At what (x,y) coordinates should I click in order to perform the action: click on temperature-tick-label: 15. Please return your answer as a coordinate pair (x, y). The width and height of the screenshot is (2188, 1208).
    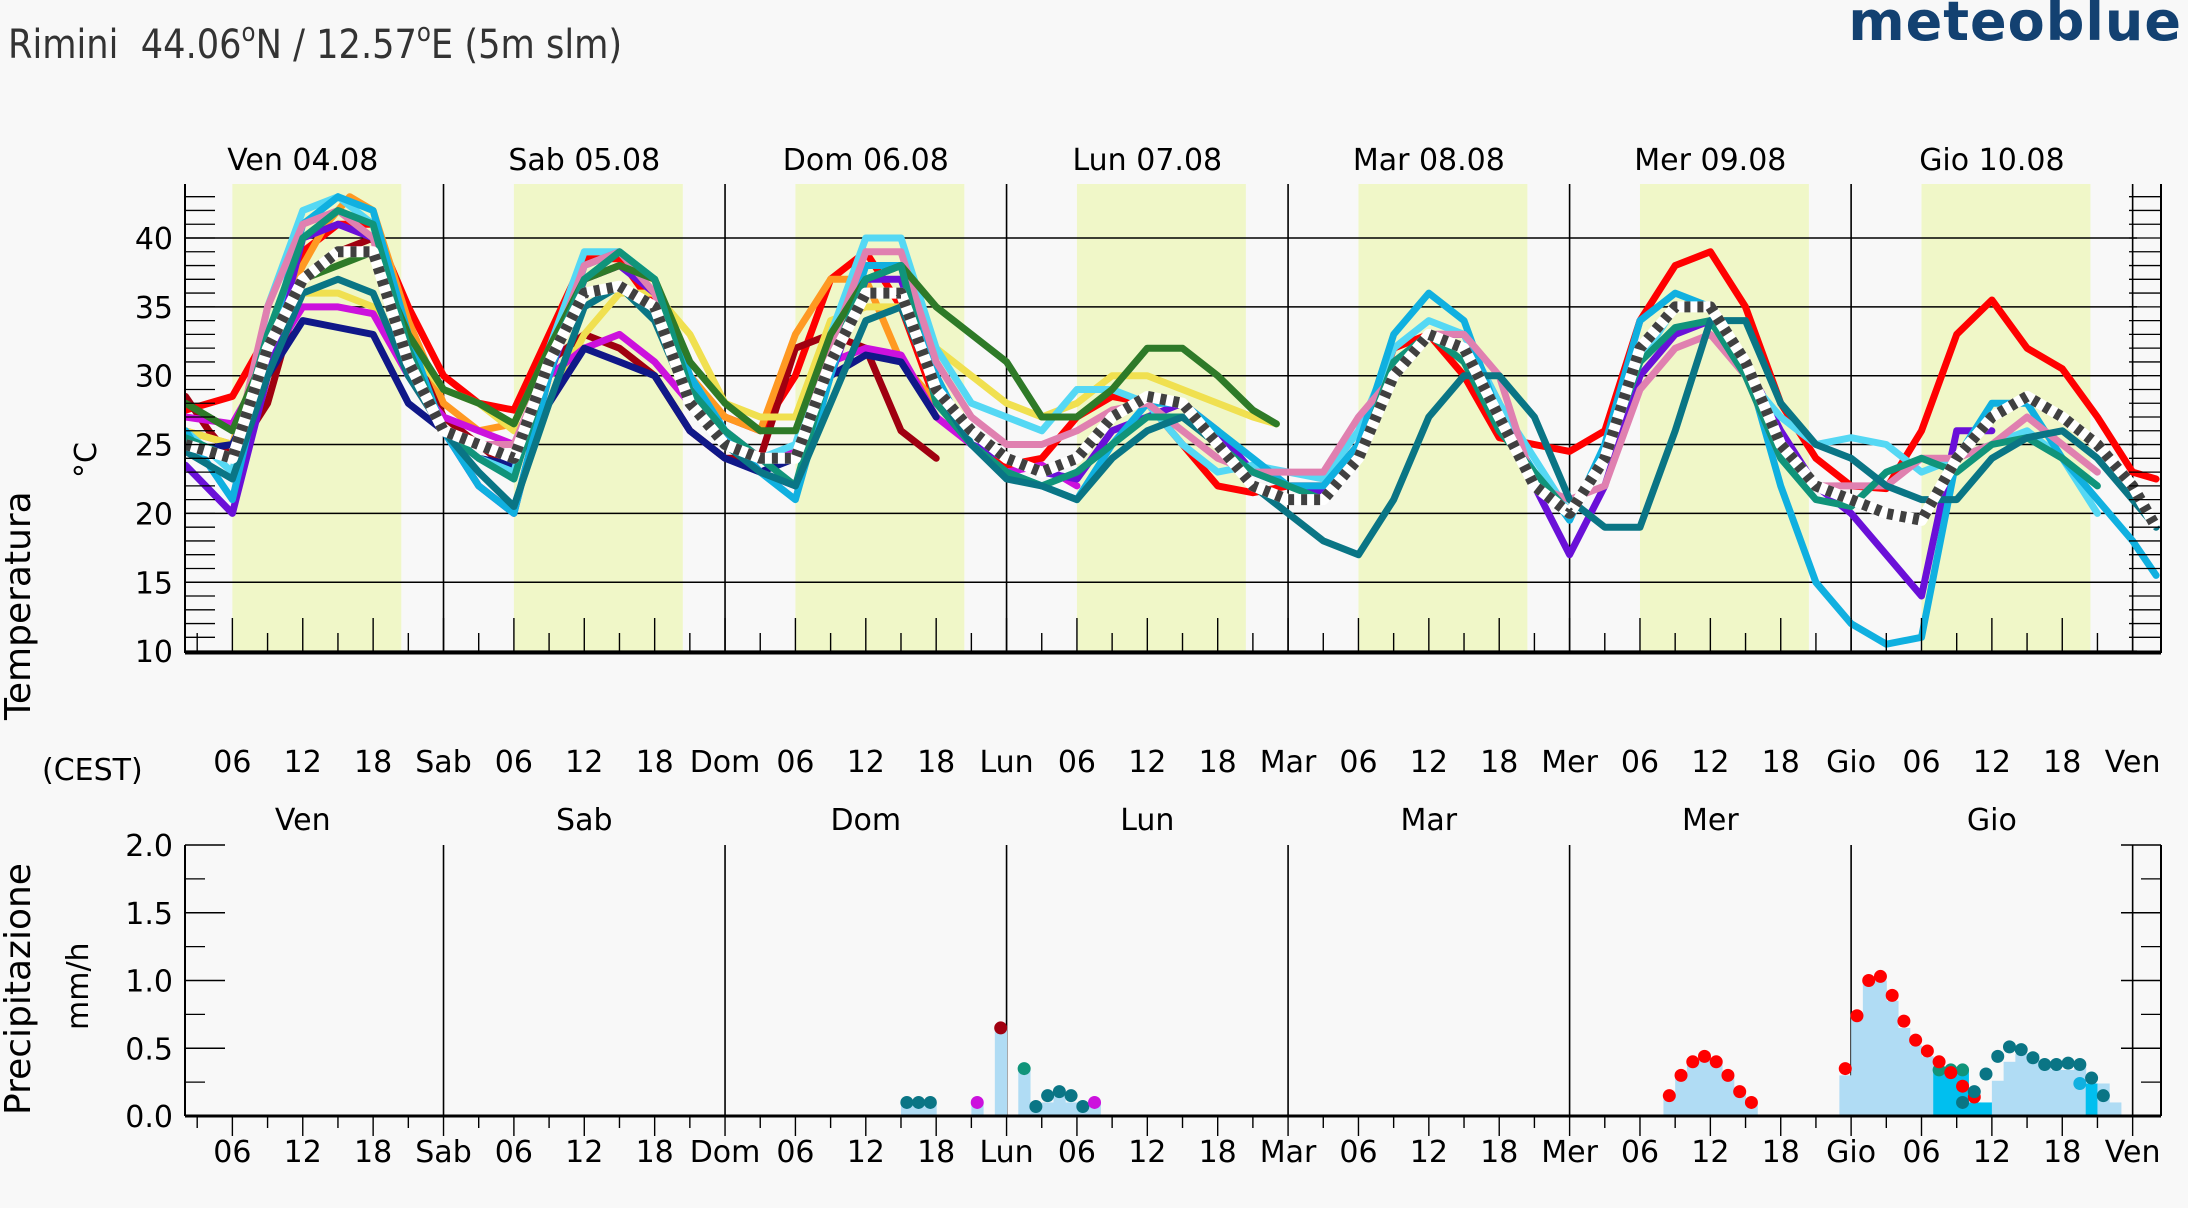
    Looking at the image, I should click on (154, 583).